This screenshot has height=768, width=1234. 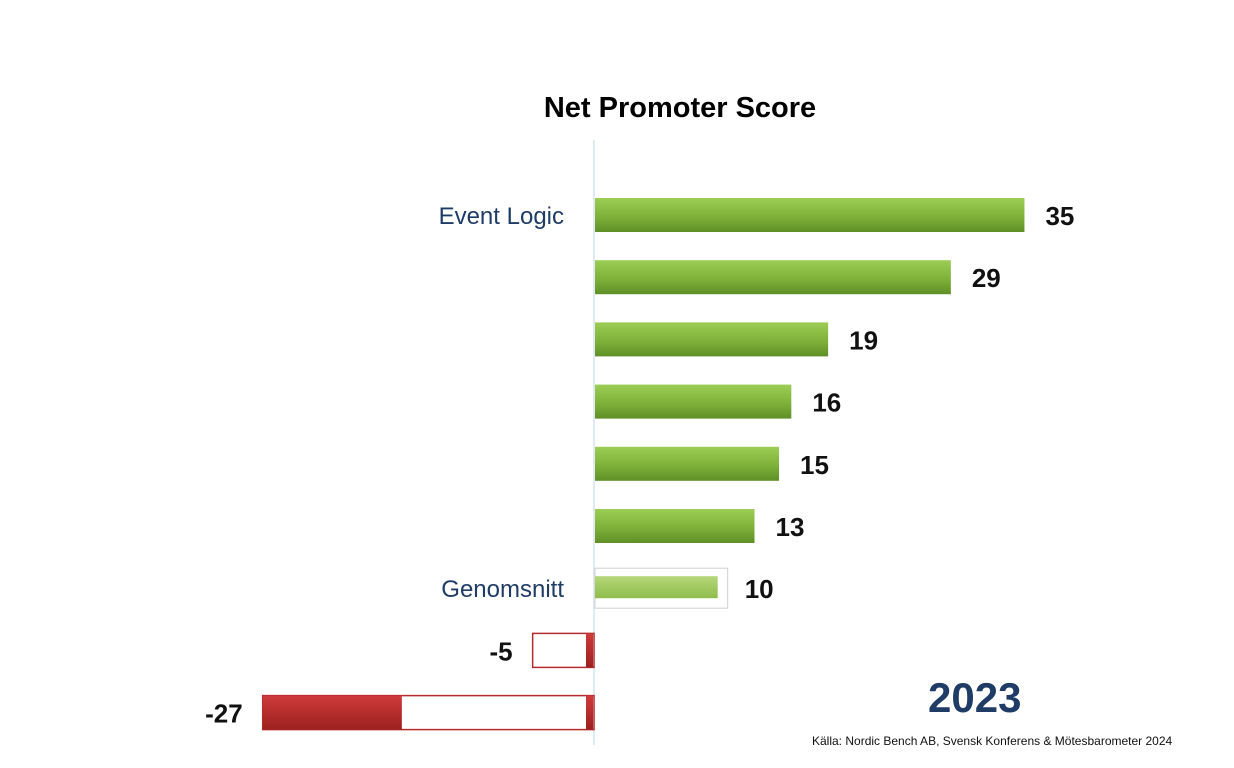 I want to click on bar-value-label: 10, so click(x=759, y=589).